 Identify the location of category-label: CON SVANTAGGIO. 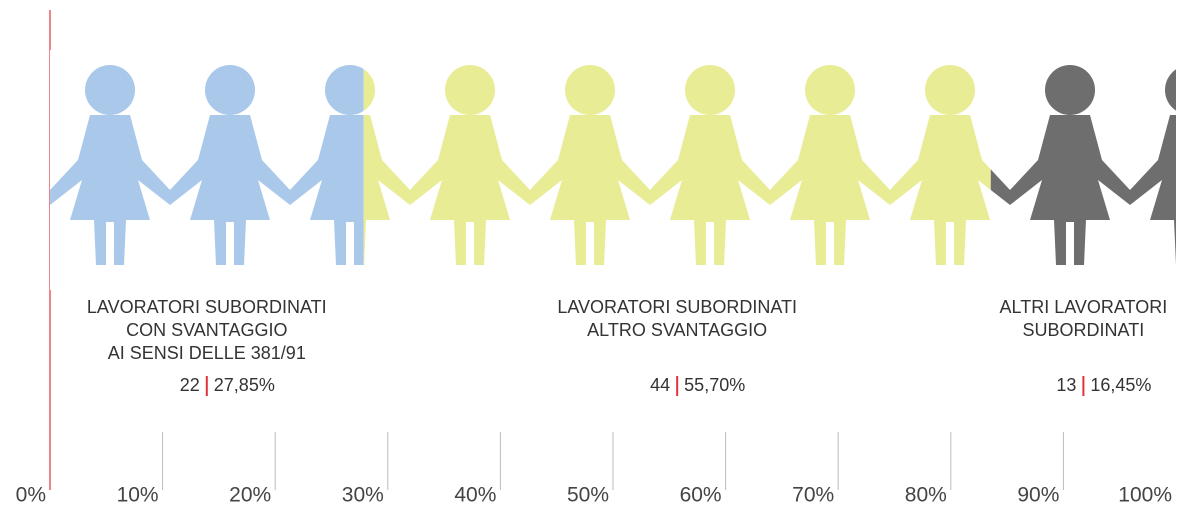
(206, 330).